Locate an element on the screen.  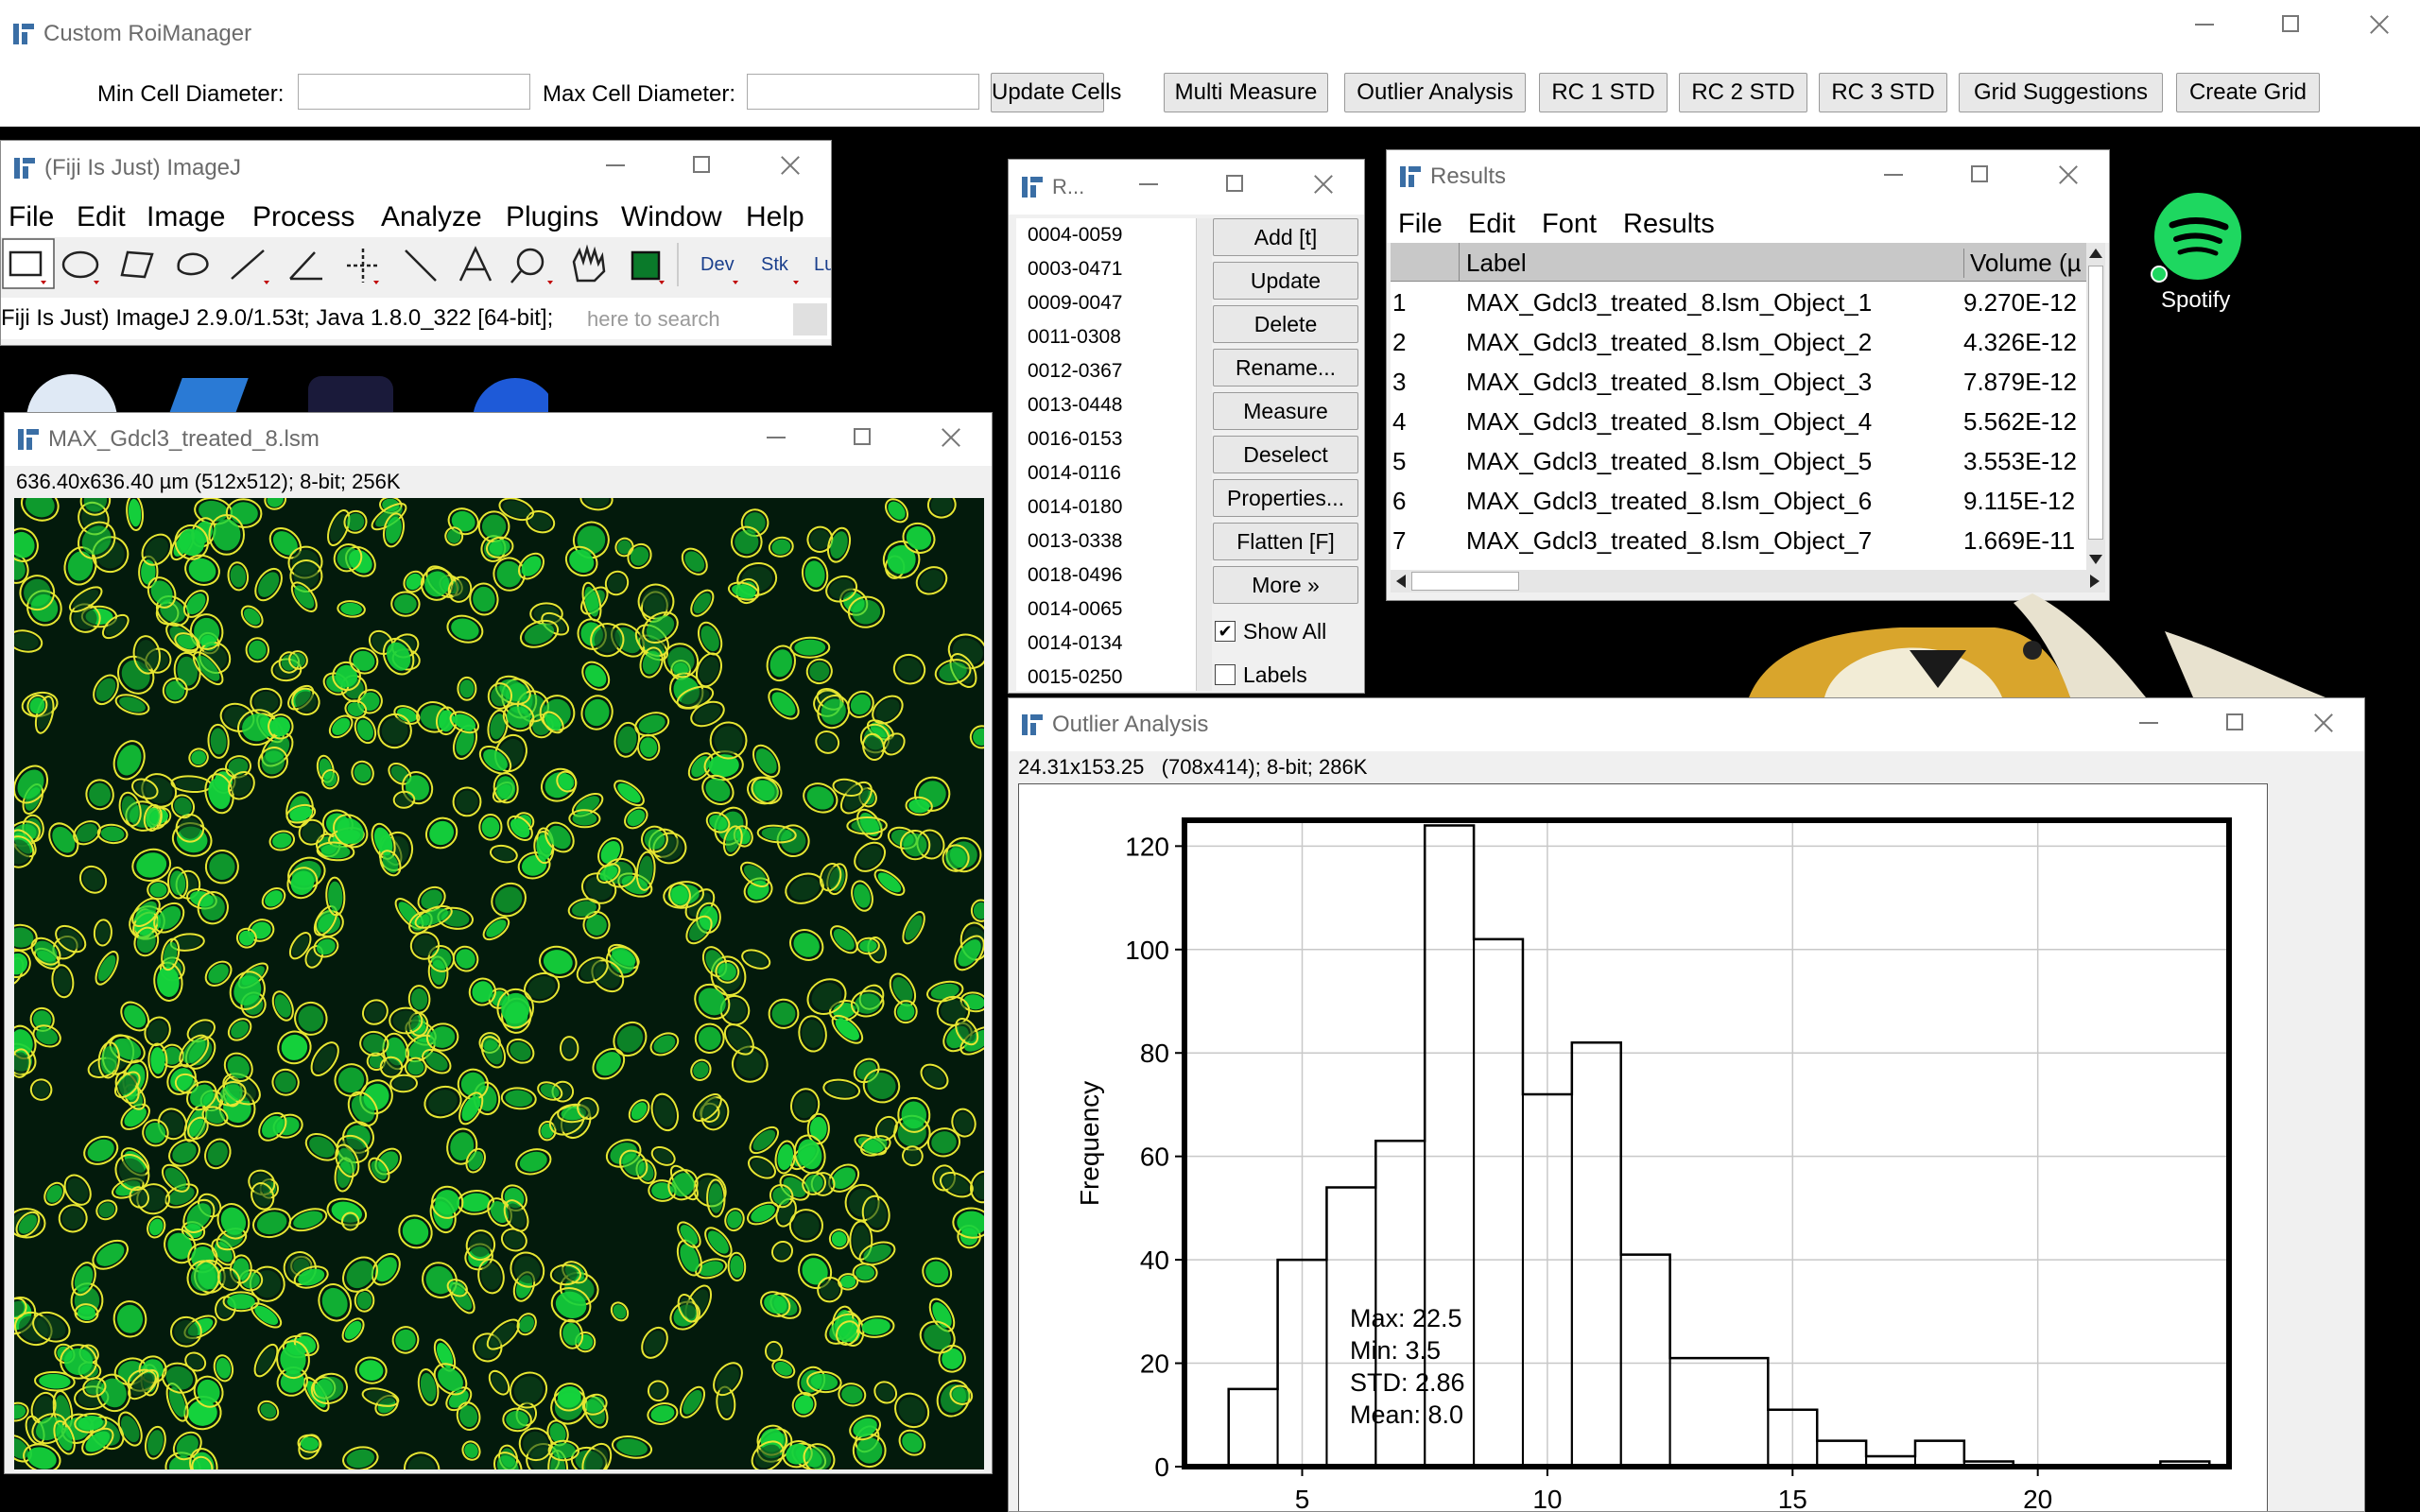
column-header-volume: Volume (µ is located at coordinates (2022, 263).